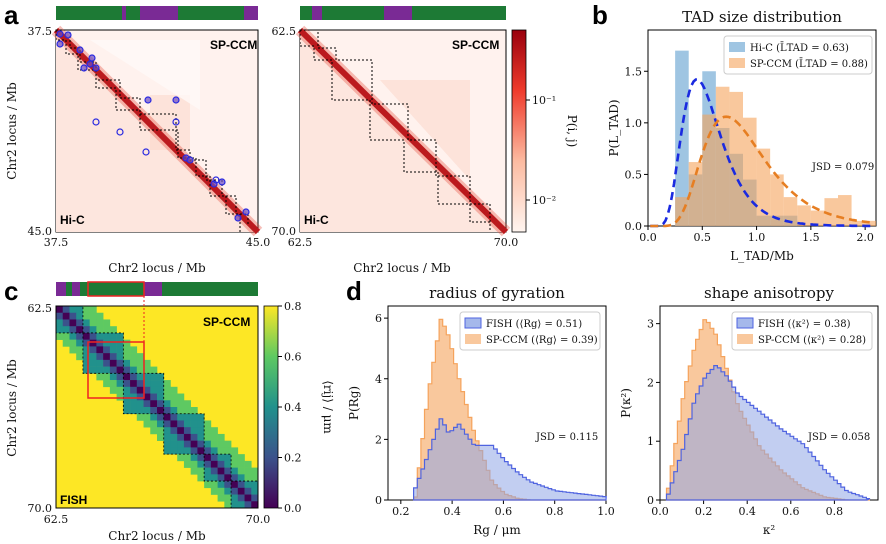 This screenshot has width=886, height=544. Describe the element at coordinates (660, 511) in the screenshot. I see `d-right-xtick-label: 0.0` at that location.